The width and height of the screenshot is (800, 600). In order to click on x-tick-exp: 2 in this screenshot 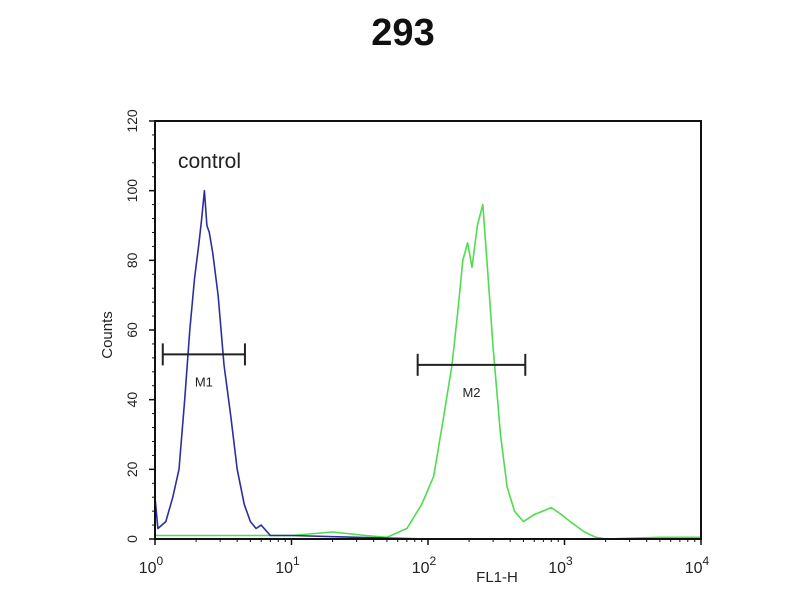, I will do `click(433, 561)`.